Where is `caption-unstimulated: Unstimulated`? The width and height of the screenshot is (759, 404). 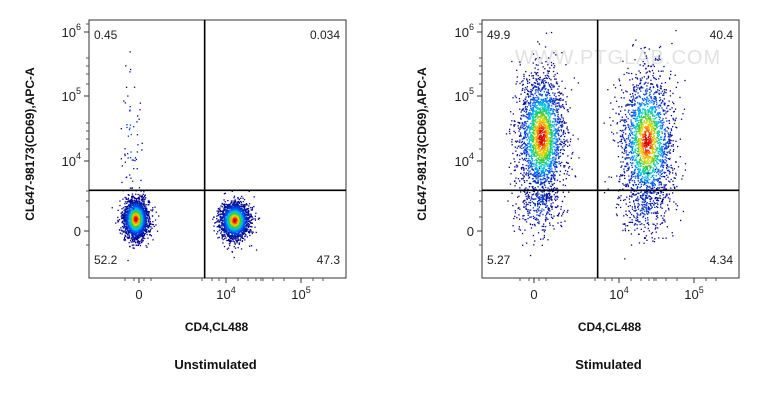 caption-unstimulated: Unstimulated is located at coordinates (215, 364).